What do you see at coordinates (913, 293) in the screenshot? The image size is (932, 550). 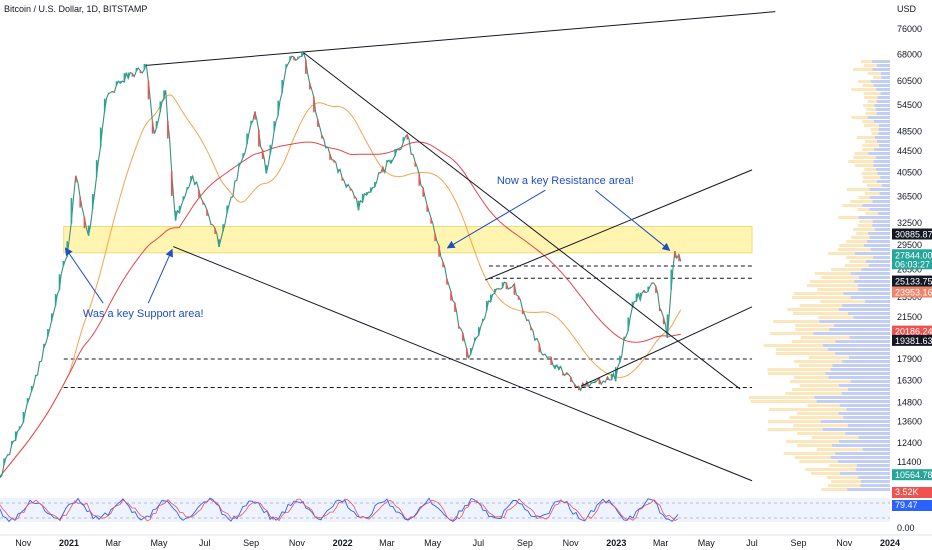 I see `price-badge-label: 23953.16` at bounding box center [913, 293].